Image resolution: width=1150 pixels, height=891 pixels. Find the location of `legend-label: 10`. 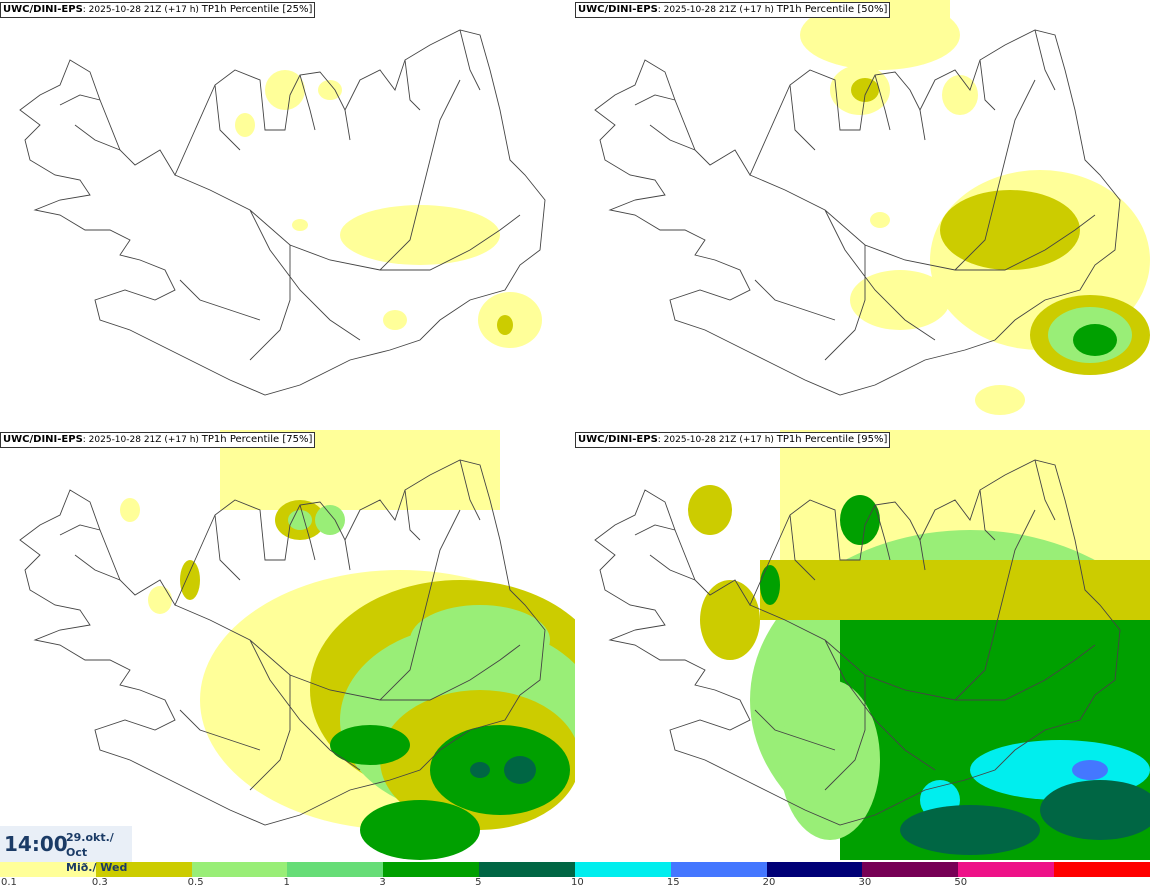

legend-label: 10 is located at coordinates (577, 882).